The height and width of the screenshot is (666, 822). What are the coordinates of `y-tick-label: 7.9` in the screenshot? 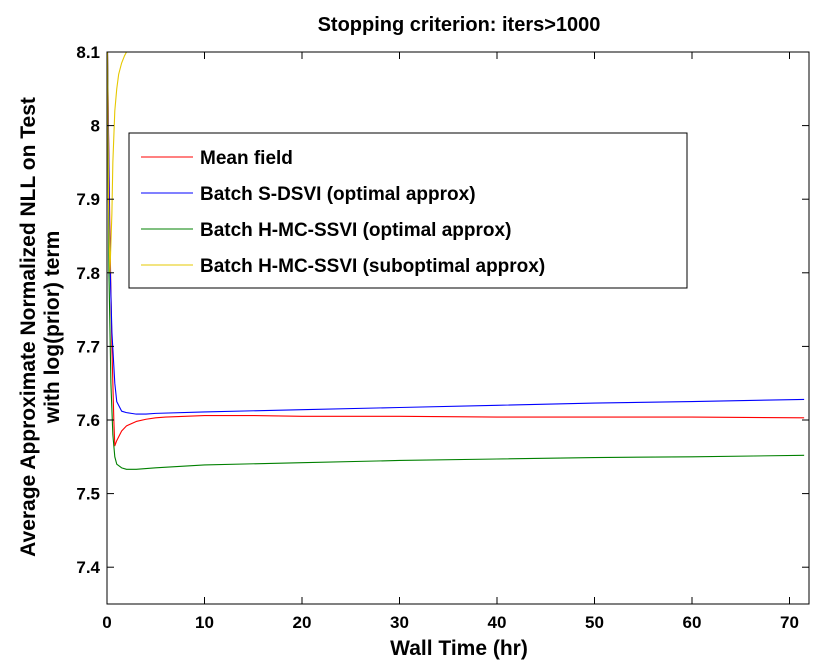 It's located at (88, 199).